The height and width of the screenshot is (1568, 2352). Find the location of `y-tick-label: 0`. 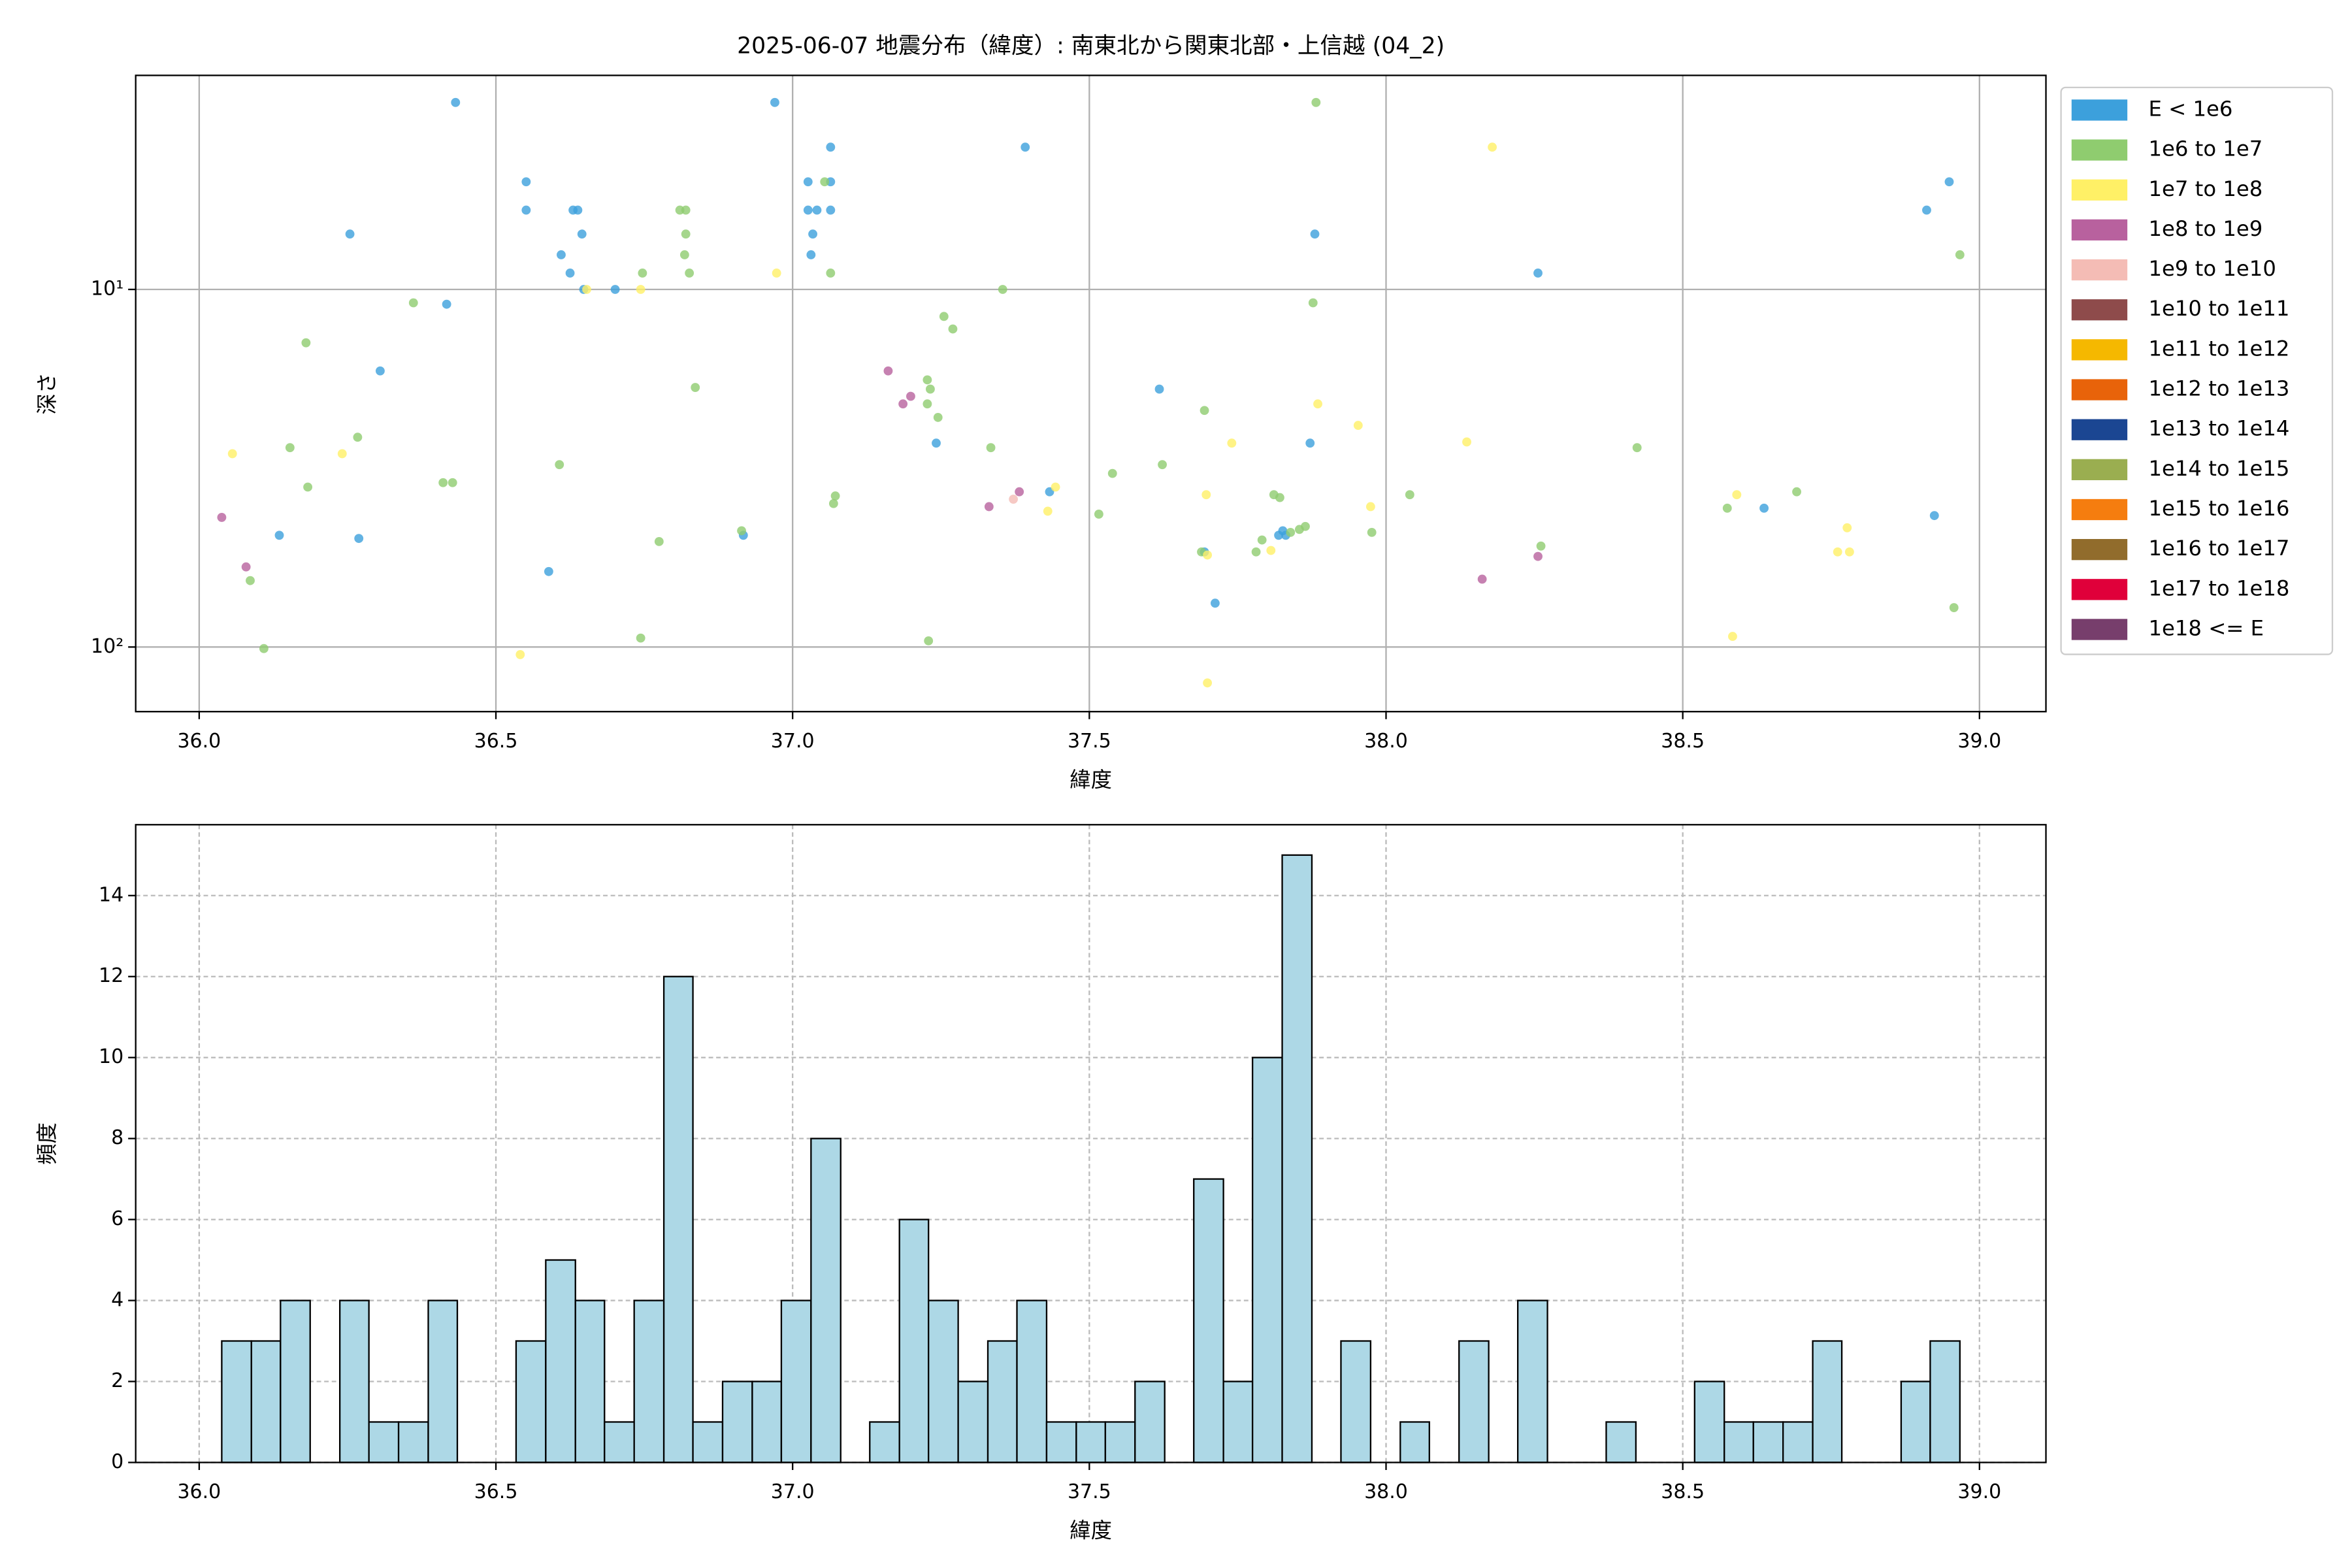

y-tick-label: 0 is located at coordinates (117, 1461).